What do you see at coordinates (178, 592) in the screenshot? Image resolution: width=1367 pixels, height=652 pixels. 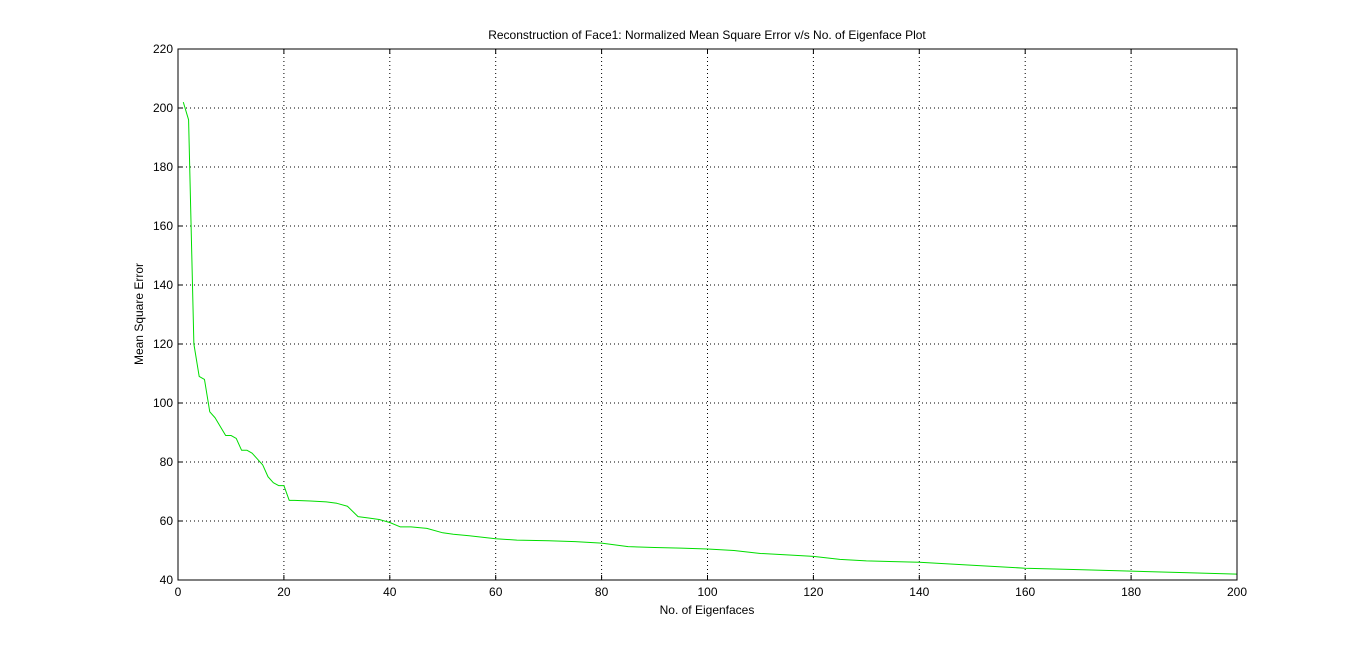 I see `x-tick-label: 0` at bounding box center [178, 592].